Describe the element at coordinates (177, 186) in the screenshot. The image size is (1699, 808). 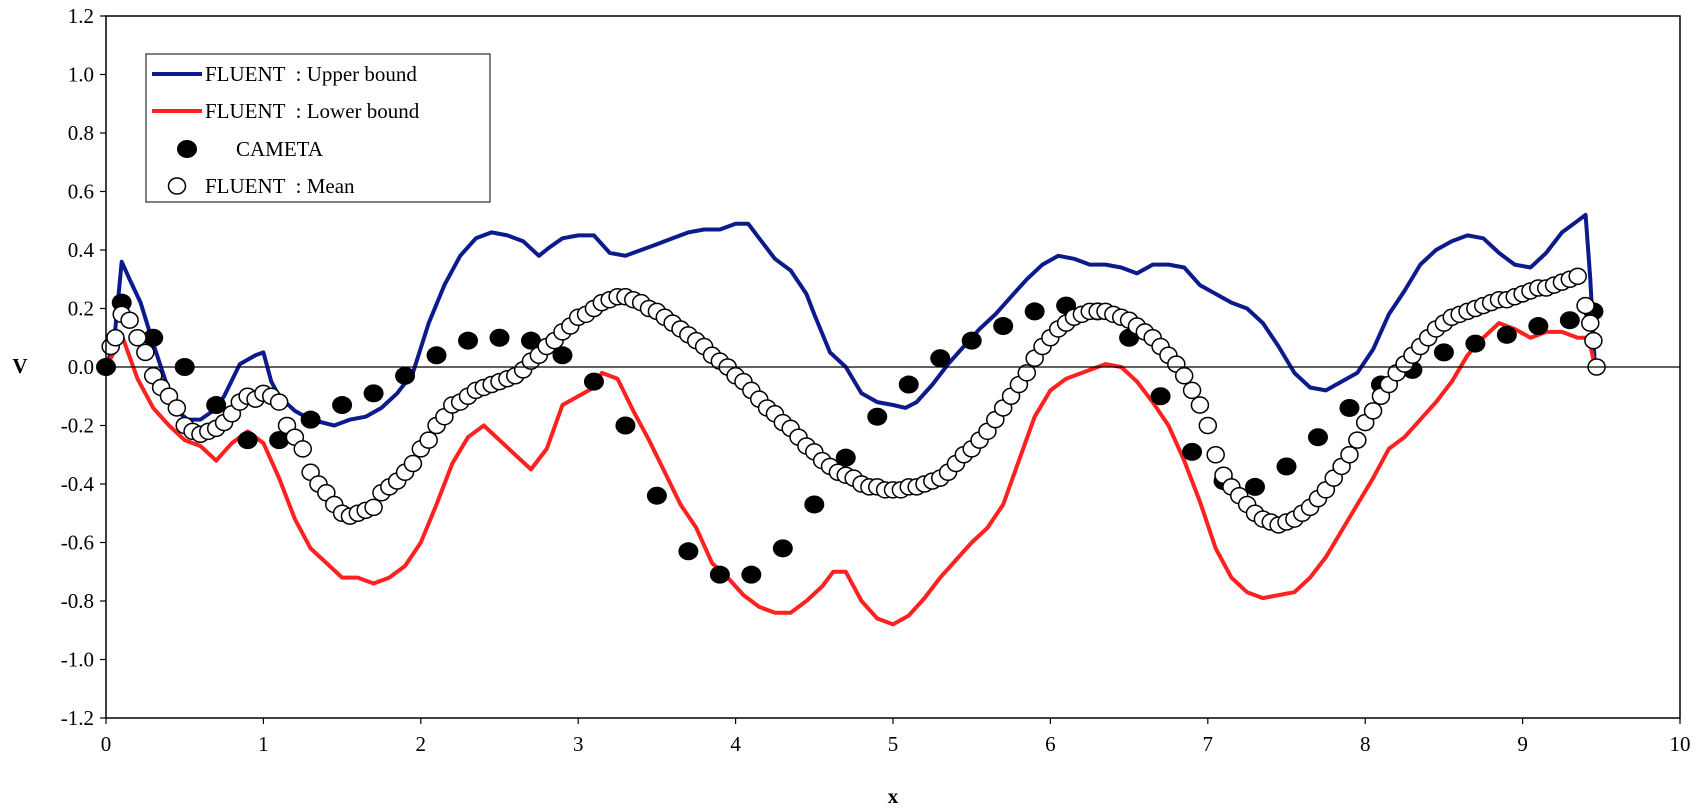
I see `legend-mean-marker` at that location.